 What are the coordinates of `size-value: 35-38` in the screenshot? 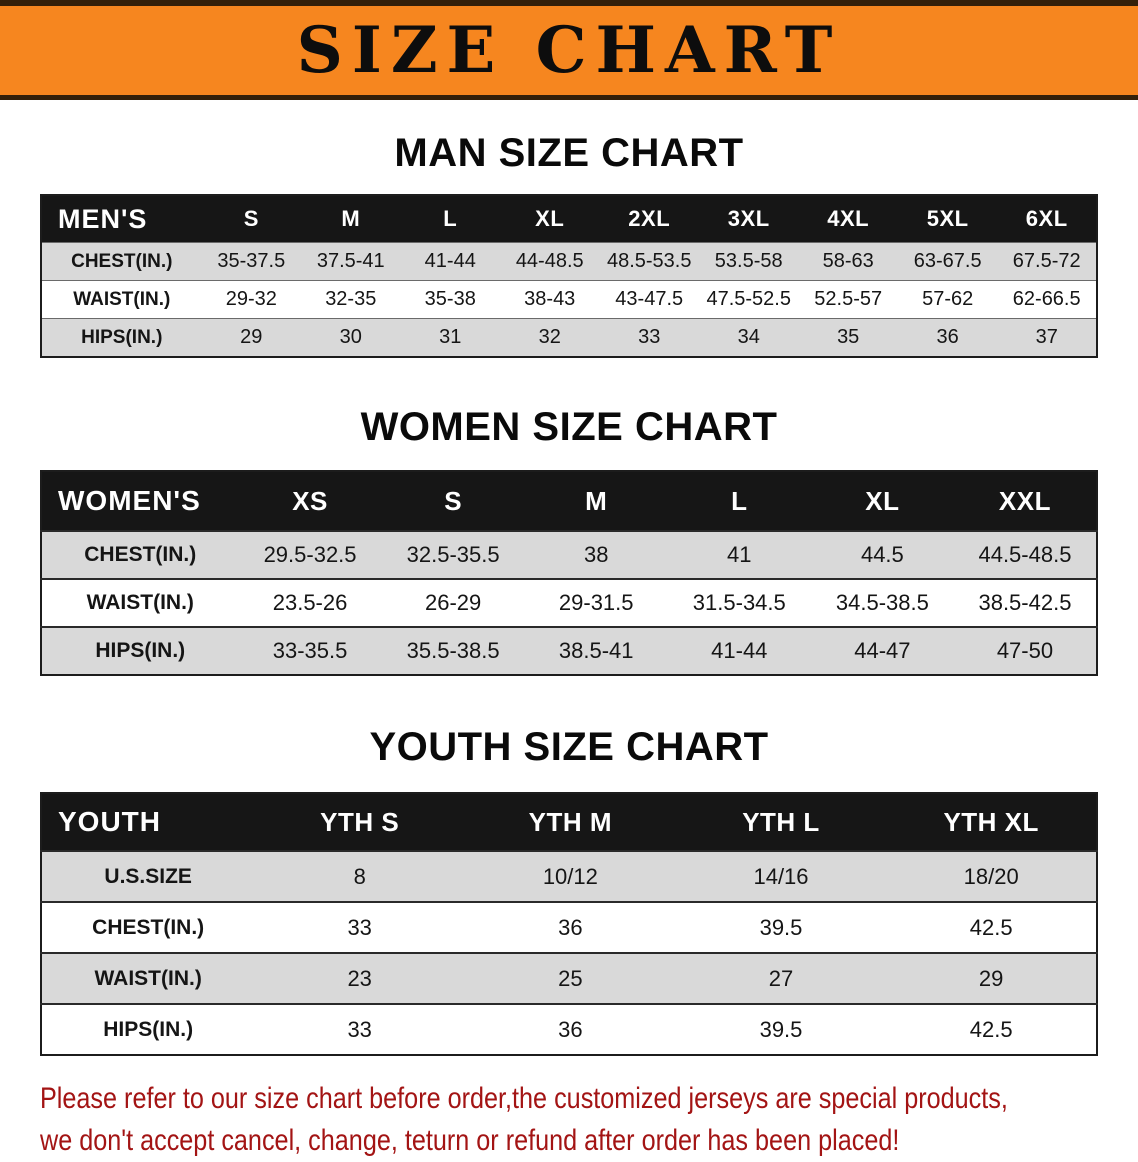 It's located at (450, 299).